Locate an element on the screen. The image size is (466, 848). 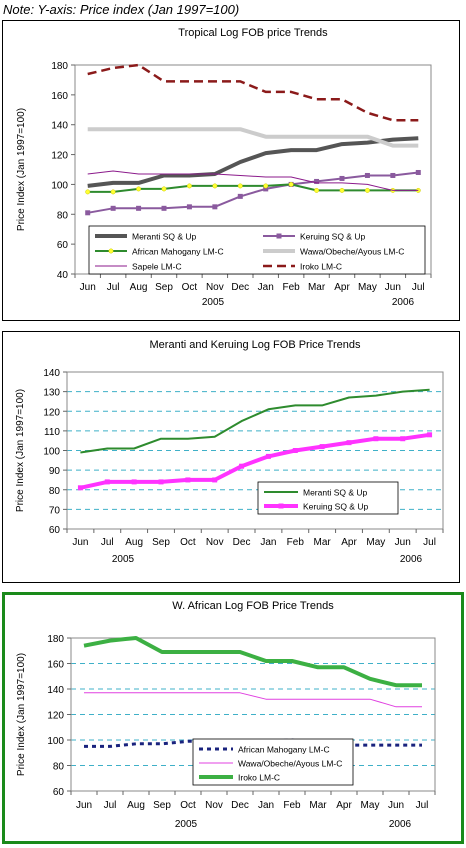
y-tick-label: 40 is located at coordinates (63, 275).